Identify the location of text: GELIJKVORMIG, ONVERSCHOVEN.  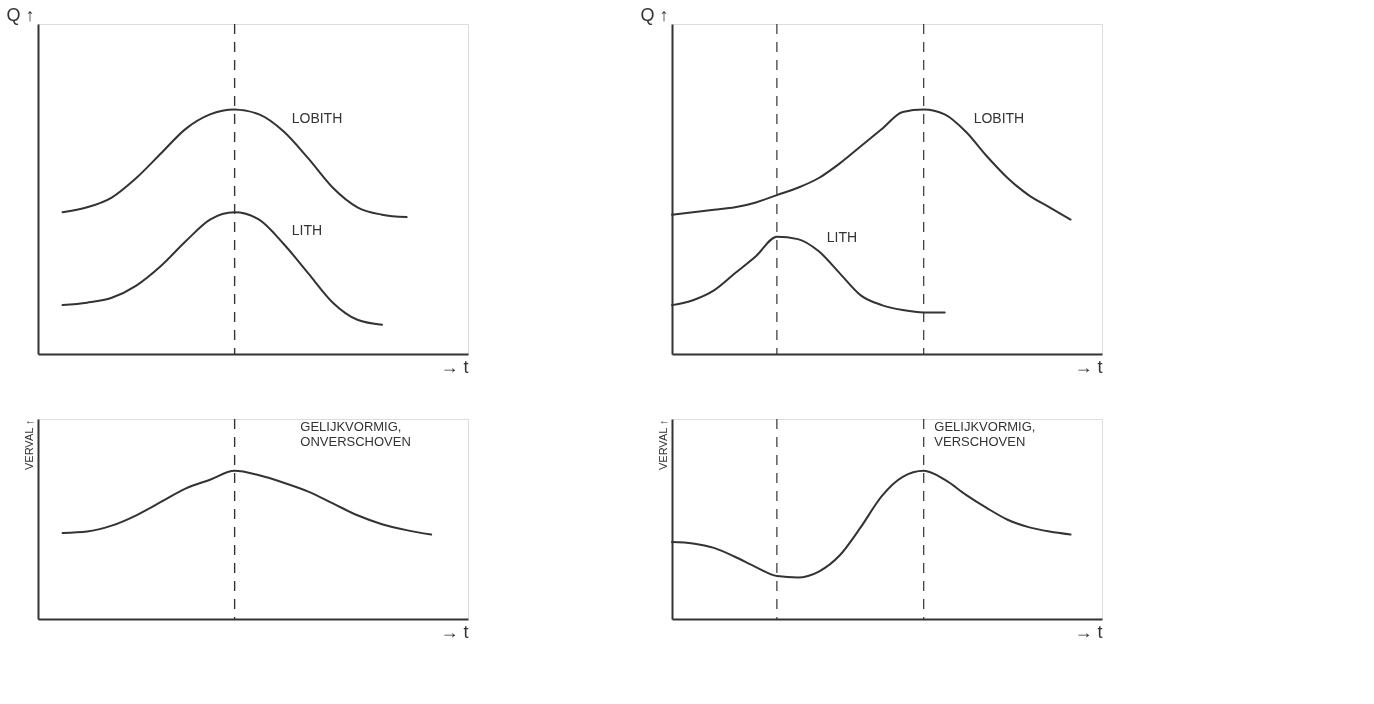
(355, 434).